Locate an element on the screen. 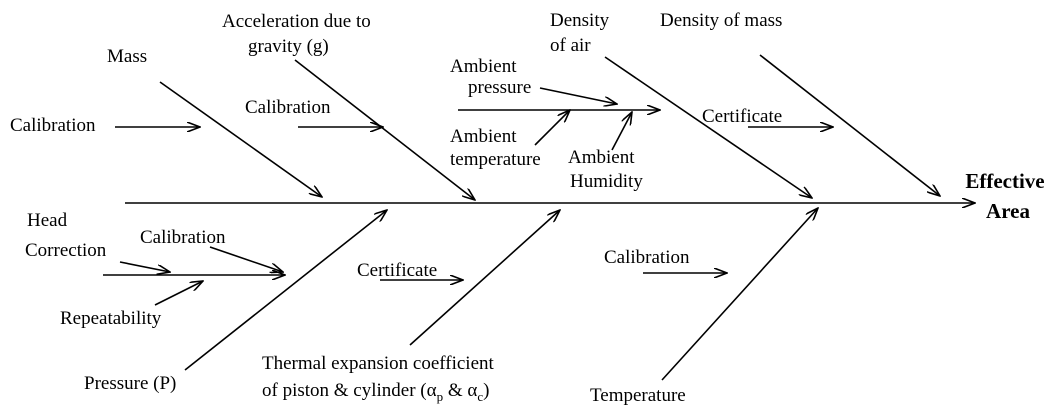 The image size is (1059, 408). cause-label: Thermal expansion coefficient is located at coordinates (378, 363).